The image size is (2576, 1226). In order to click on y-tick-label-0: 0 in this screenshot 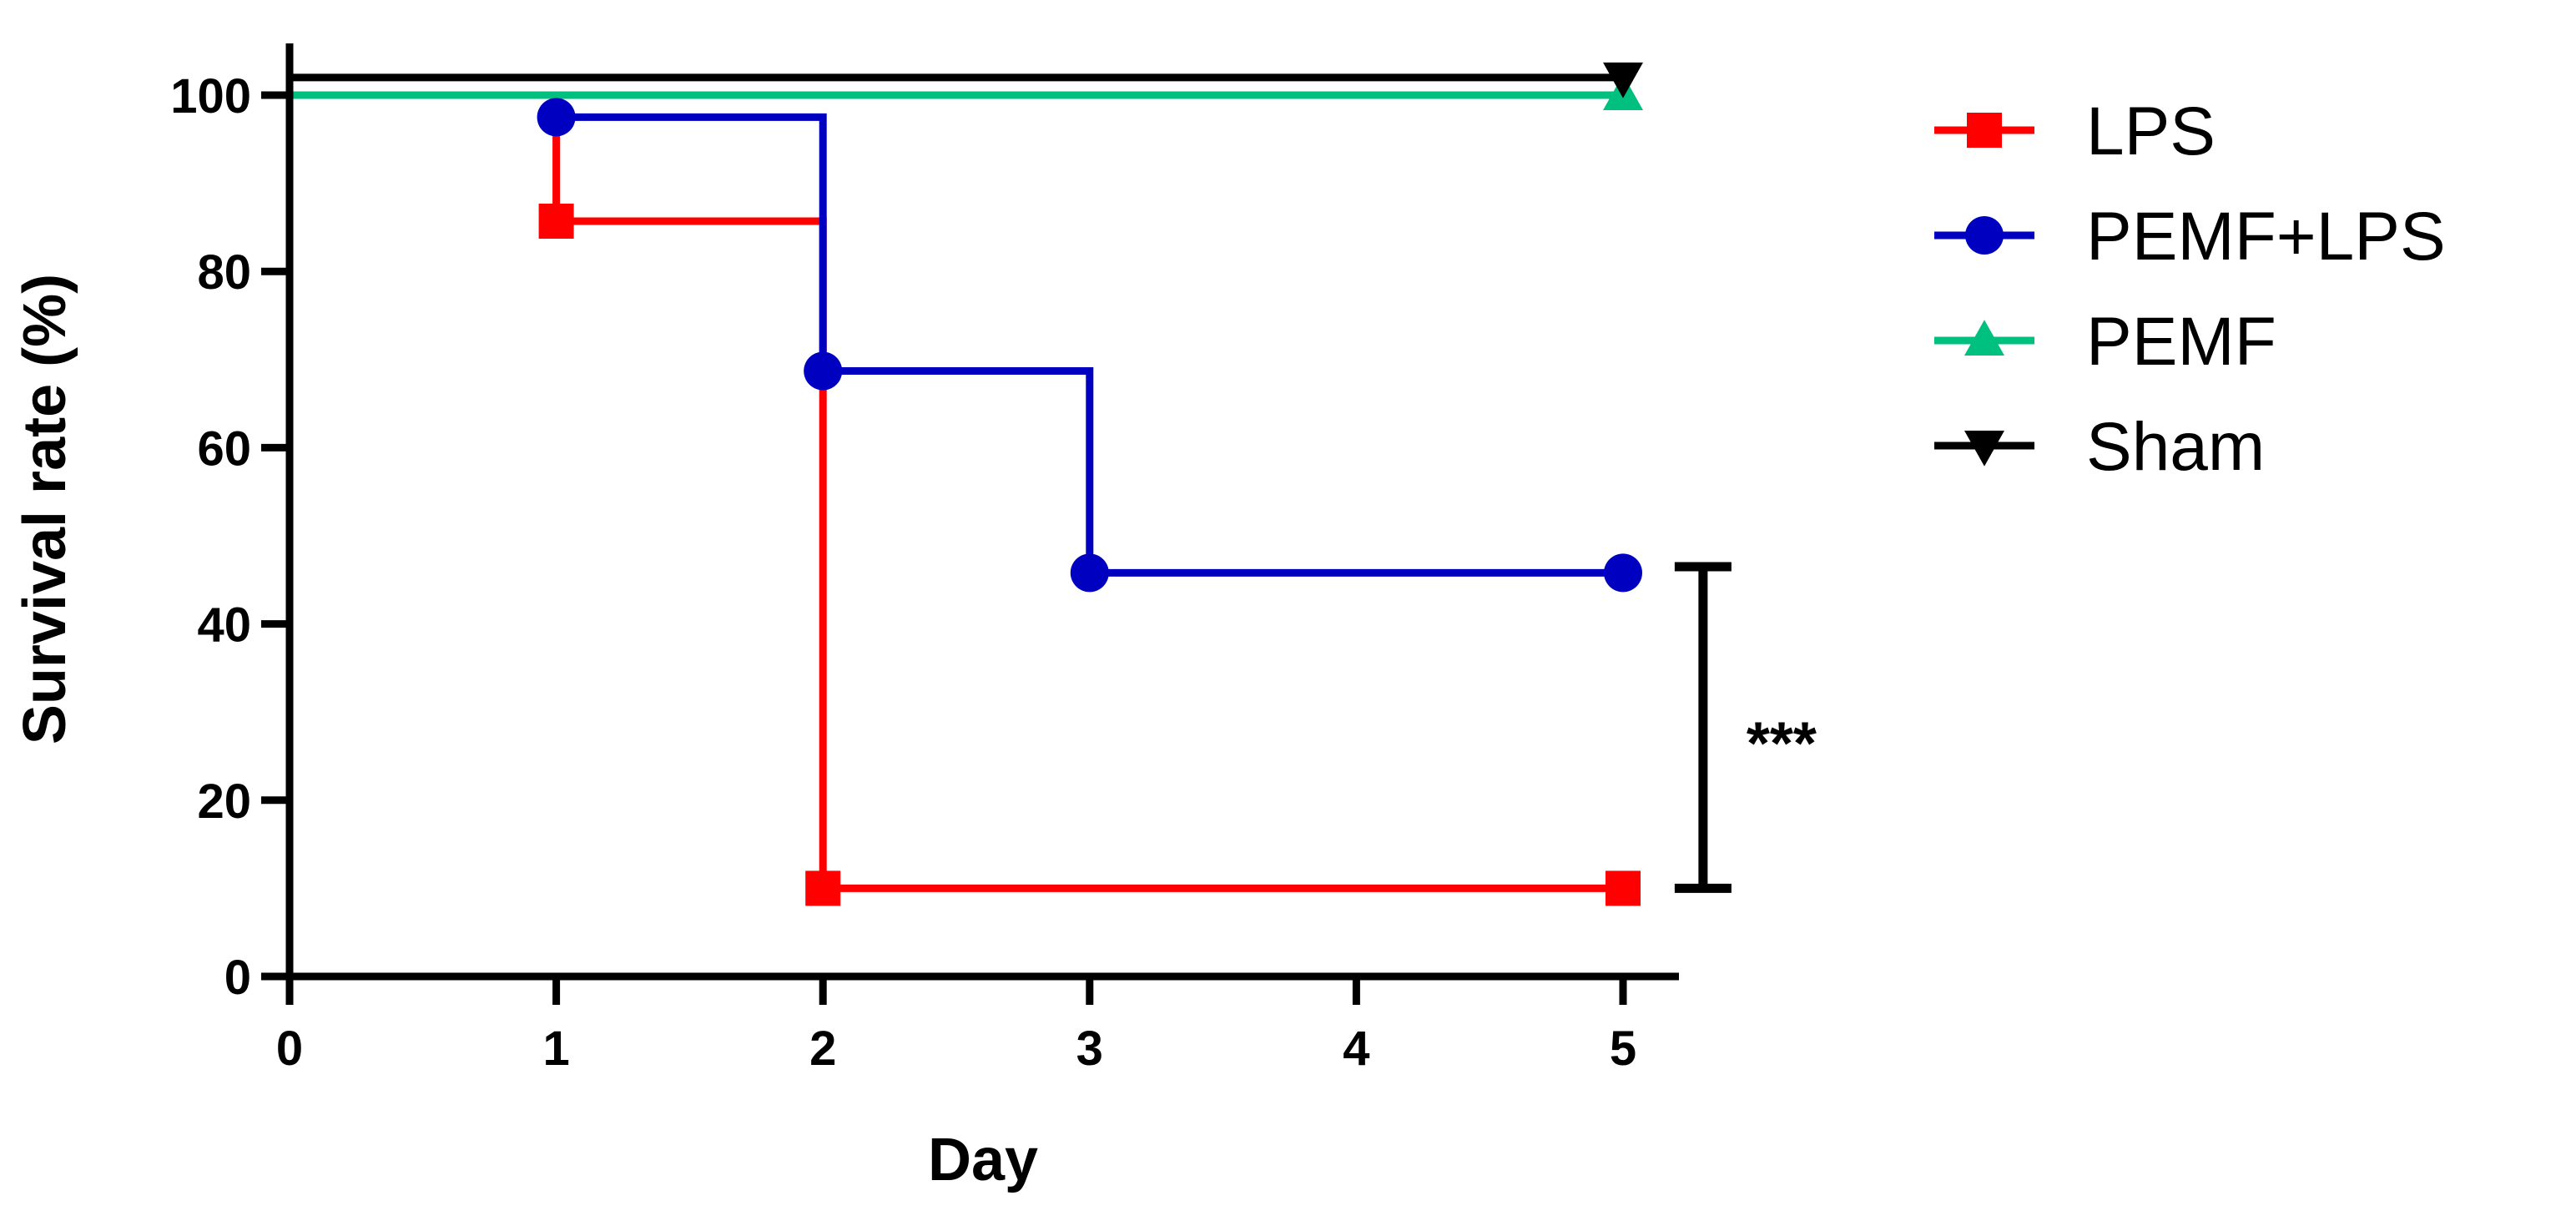, I will do `click(237, 978)`.